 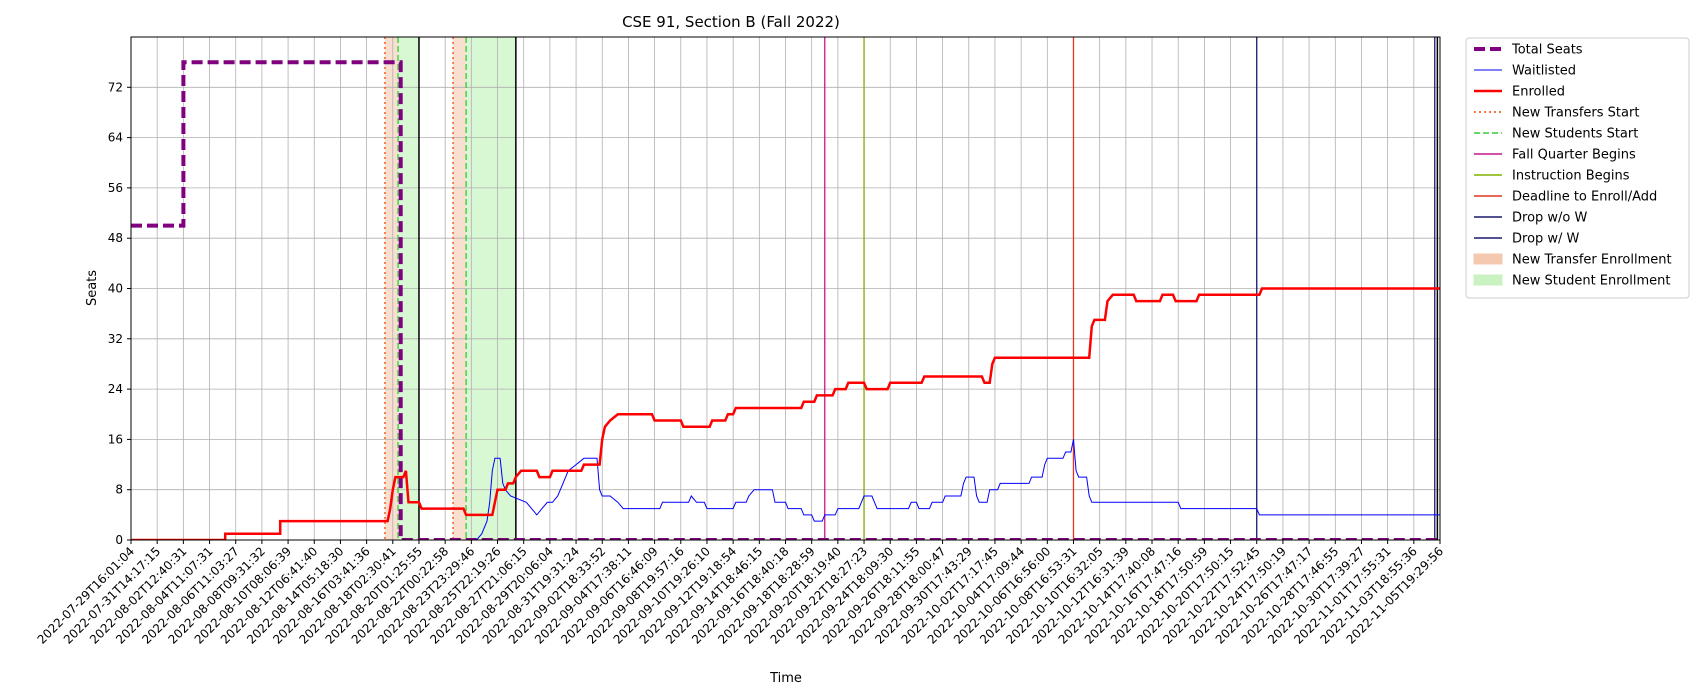 What do you see at coordinates (1575, 134) in the screenshot?
I see `legend-label: New Students Start` at bounding box center [1575, 134].